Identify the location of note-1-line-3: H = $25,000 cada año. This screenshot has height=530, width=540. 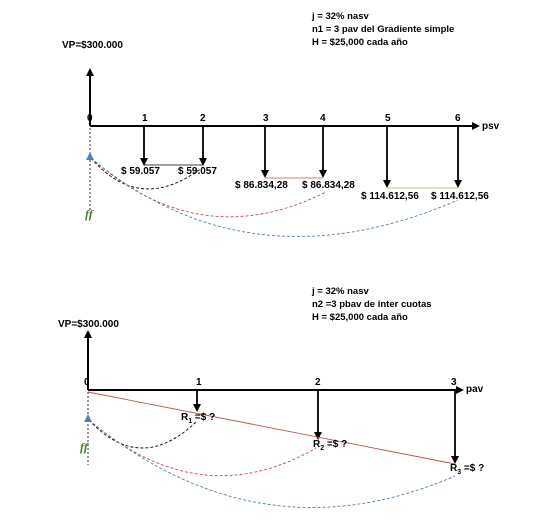
(360, 42).